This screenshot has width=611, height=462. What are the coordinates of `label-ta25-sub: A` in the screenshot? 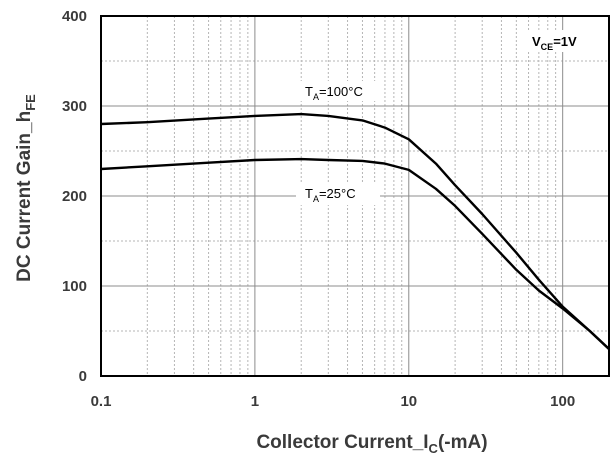 It's located at (316, 199).